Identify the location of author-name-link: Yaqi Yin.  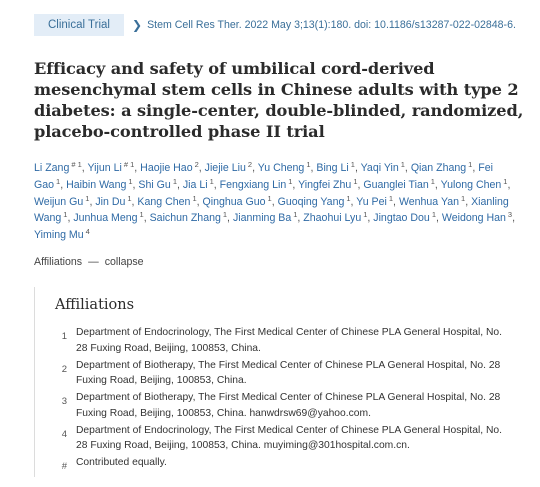
(379, 168).